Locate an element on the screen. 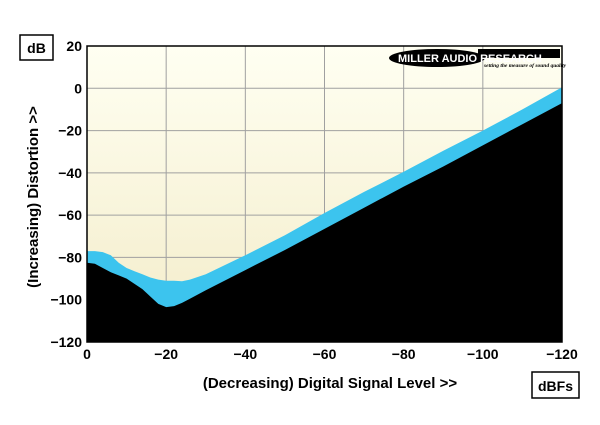  y-tick-label: −80 is located at coordinates (70, 257).